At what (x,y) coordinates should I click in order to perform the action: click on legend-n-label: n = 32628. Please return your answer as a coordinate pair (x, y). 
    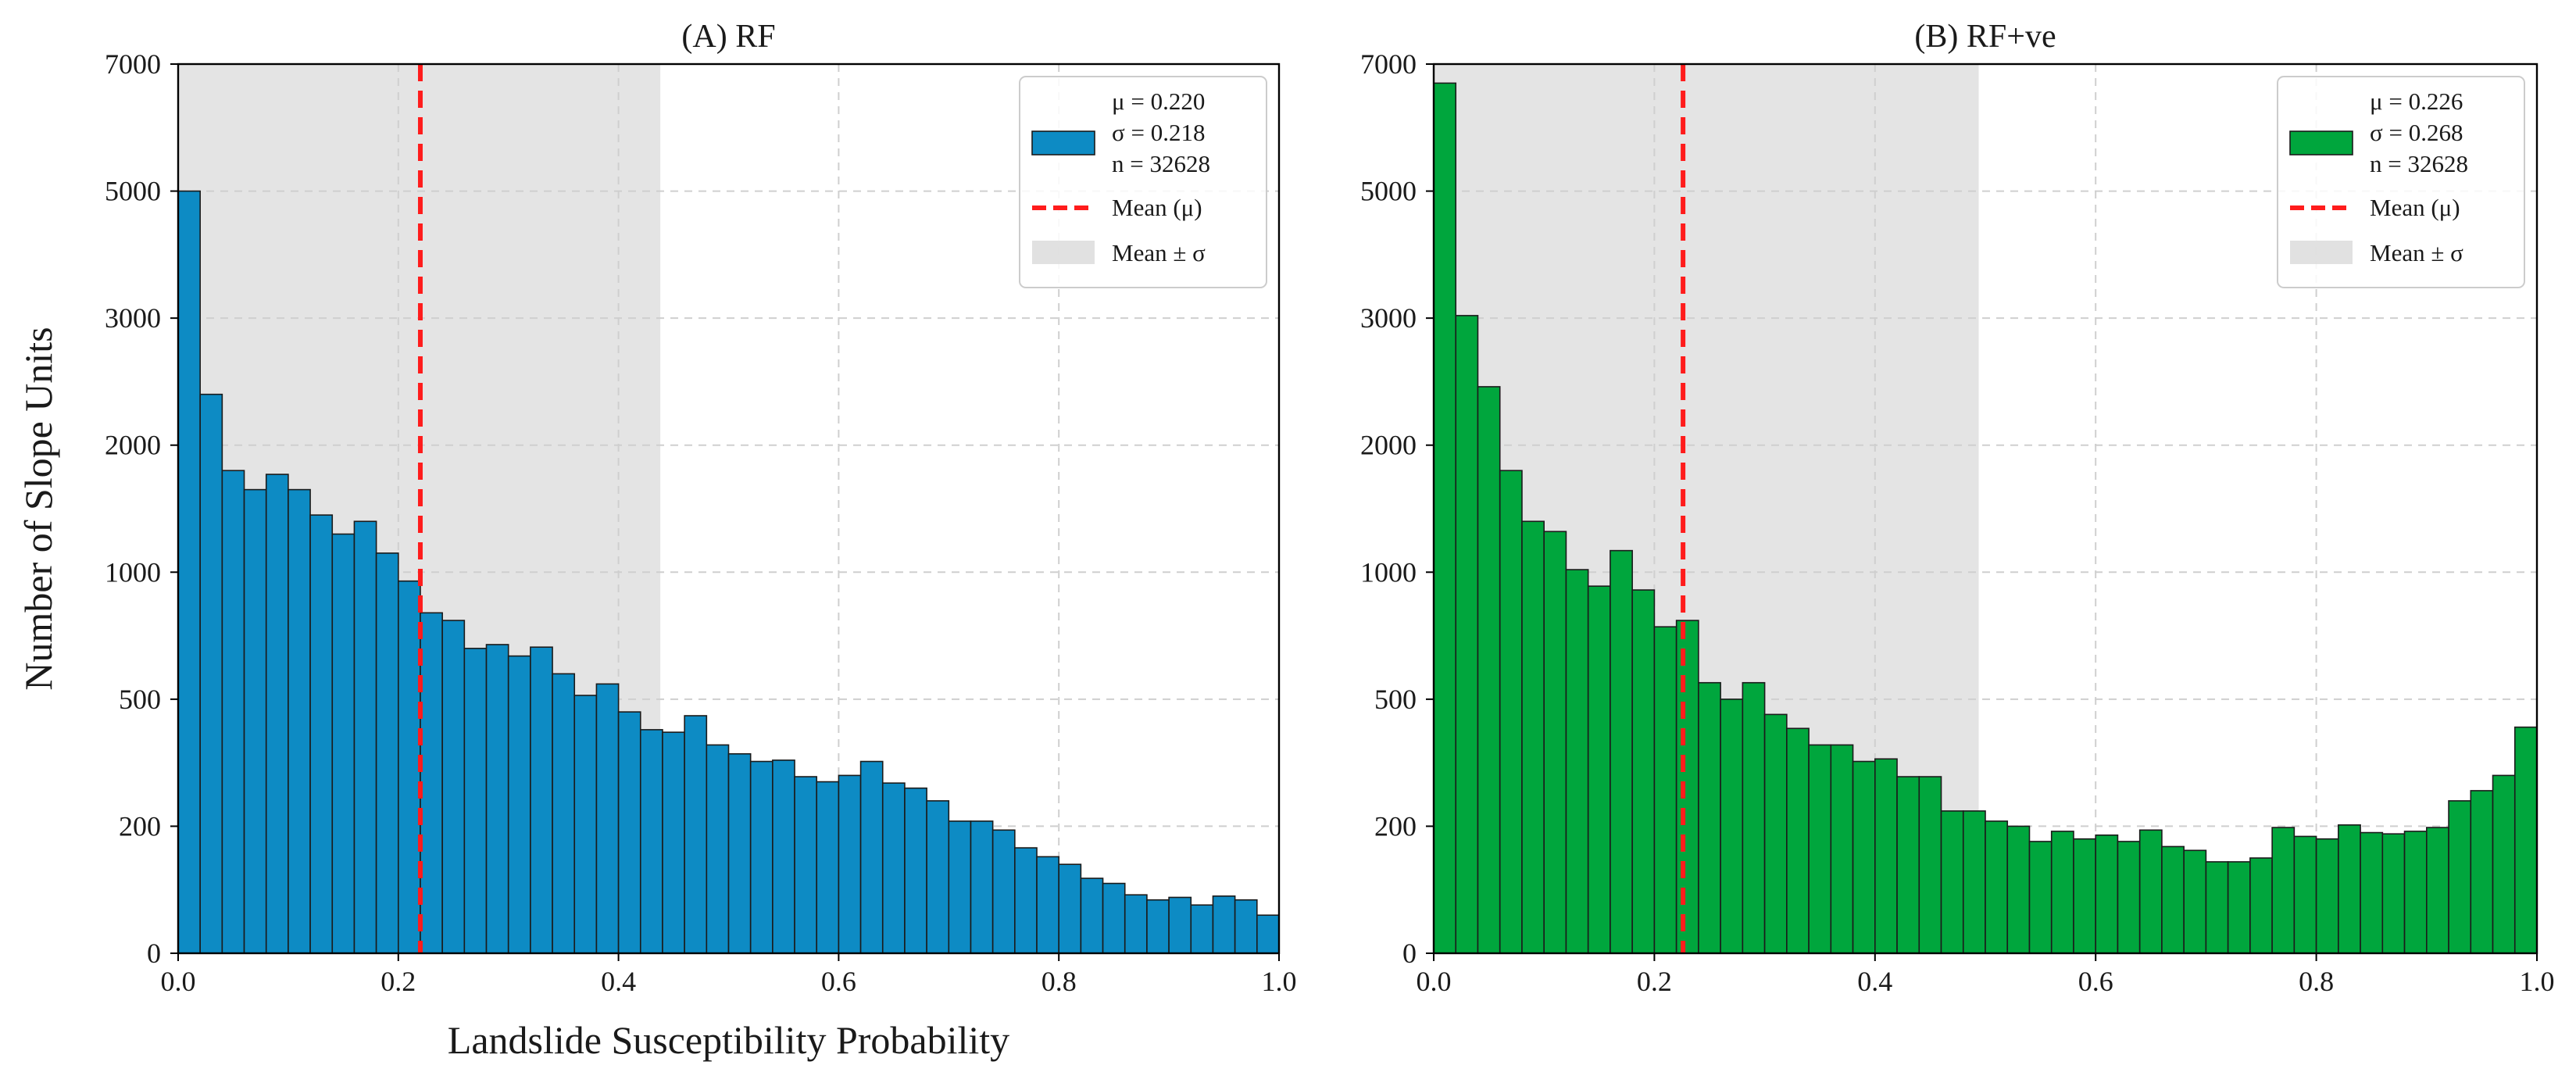
    Looking at the image, I should click on (2419, 163).